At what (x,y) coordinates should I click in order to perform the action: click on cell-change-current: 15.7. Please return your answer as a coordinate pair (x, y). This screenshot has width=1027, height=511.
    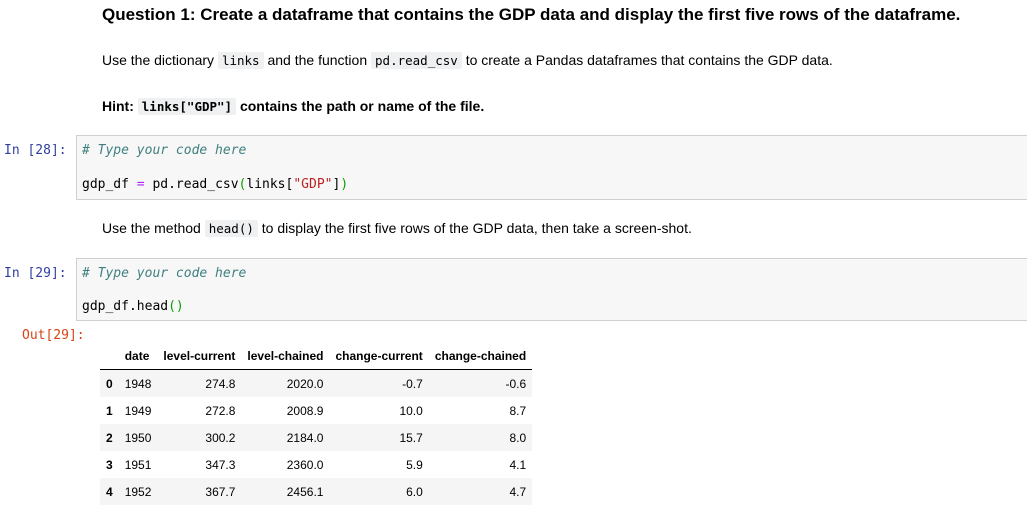
    Looking at the image, I should click on (411, 437).